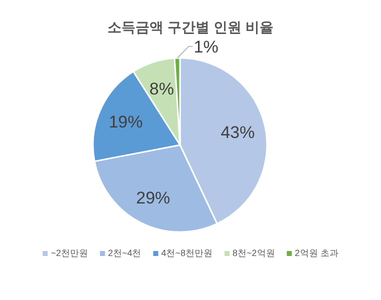  I want to click on legend-label: 2천~4천, so click(125, 253).